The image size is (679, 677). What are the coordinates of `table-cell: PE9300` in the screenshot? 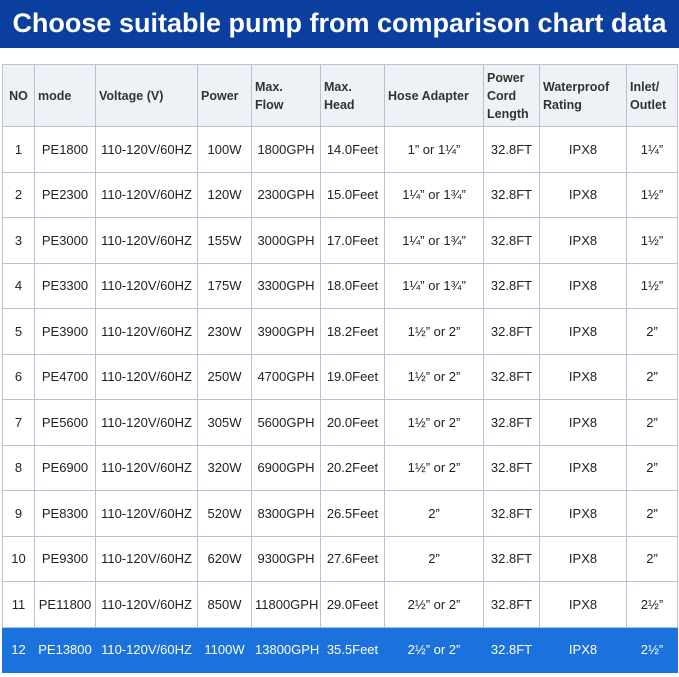 It's located at (65, 558).